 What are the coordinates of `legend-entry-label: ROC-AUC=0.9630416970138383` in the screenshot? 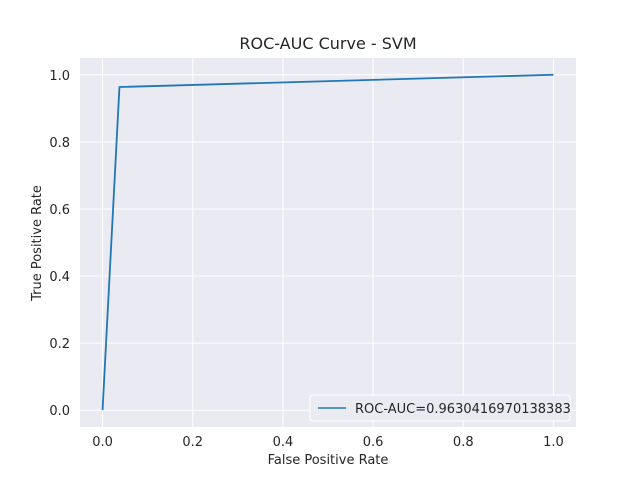 It's located at (463, 409).